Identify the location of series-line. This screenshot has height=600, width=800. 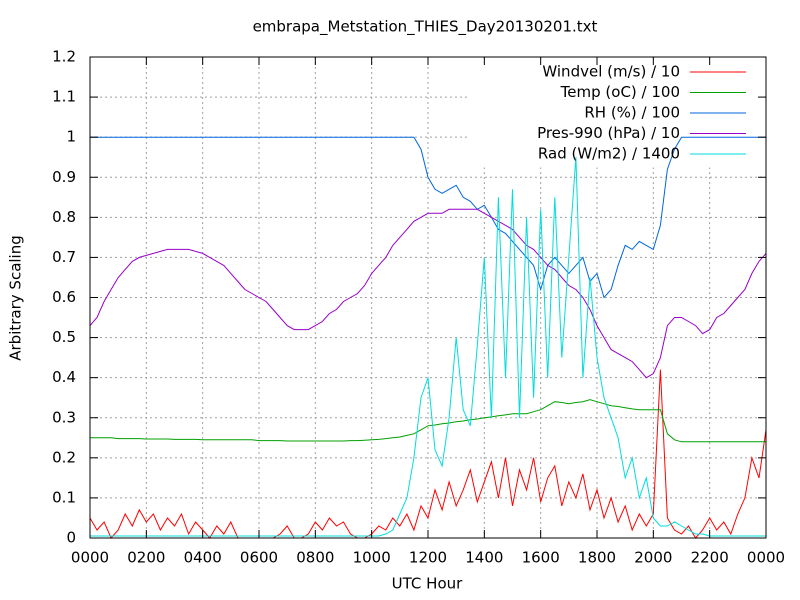
(428, 421).